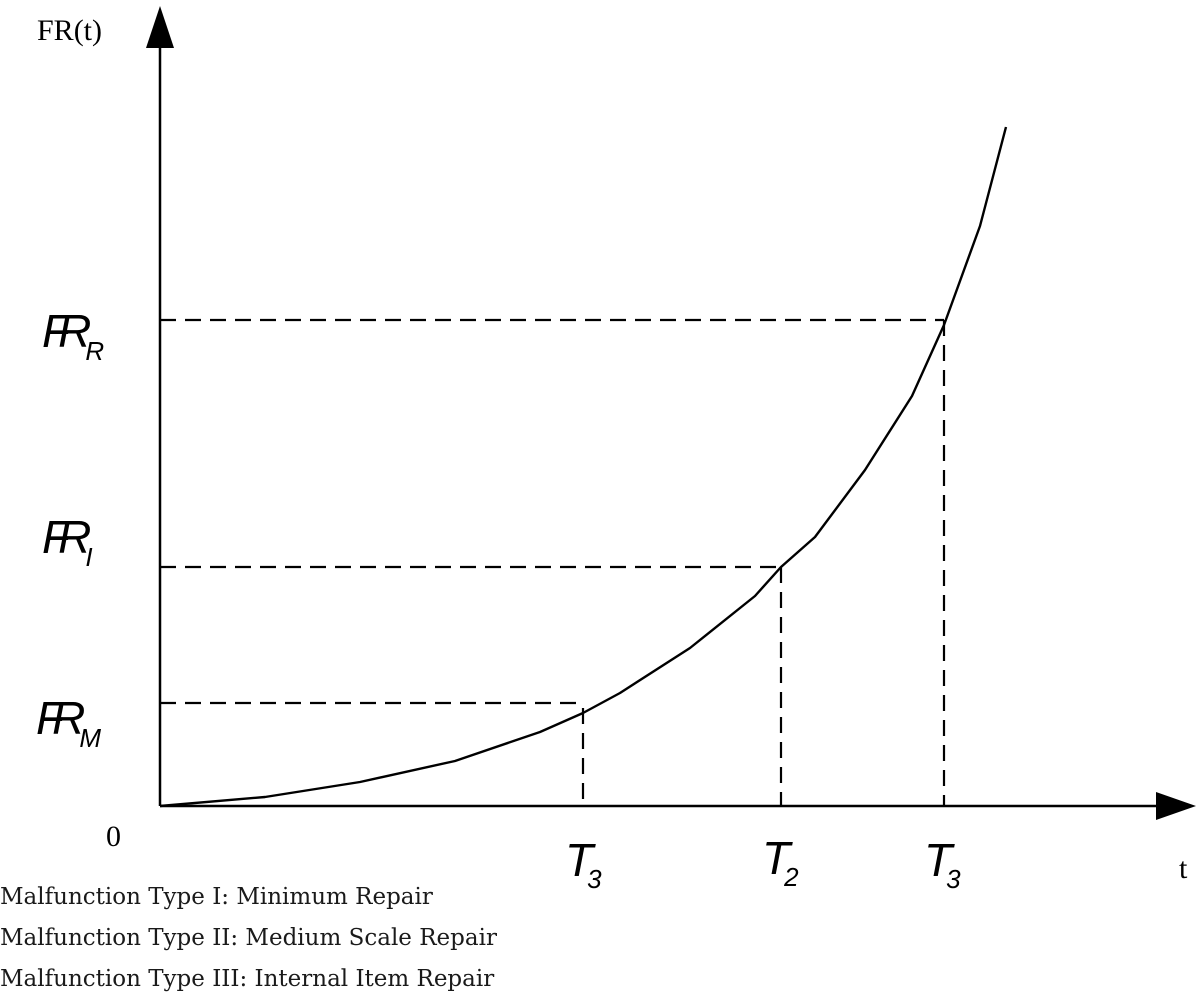  I want to click on origin-label: 0, so click(113, 836).